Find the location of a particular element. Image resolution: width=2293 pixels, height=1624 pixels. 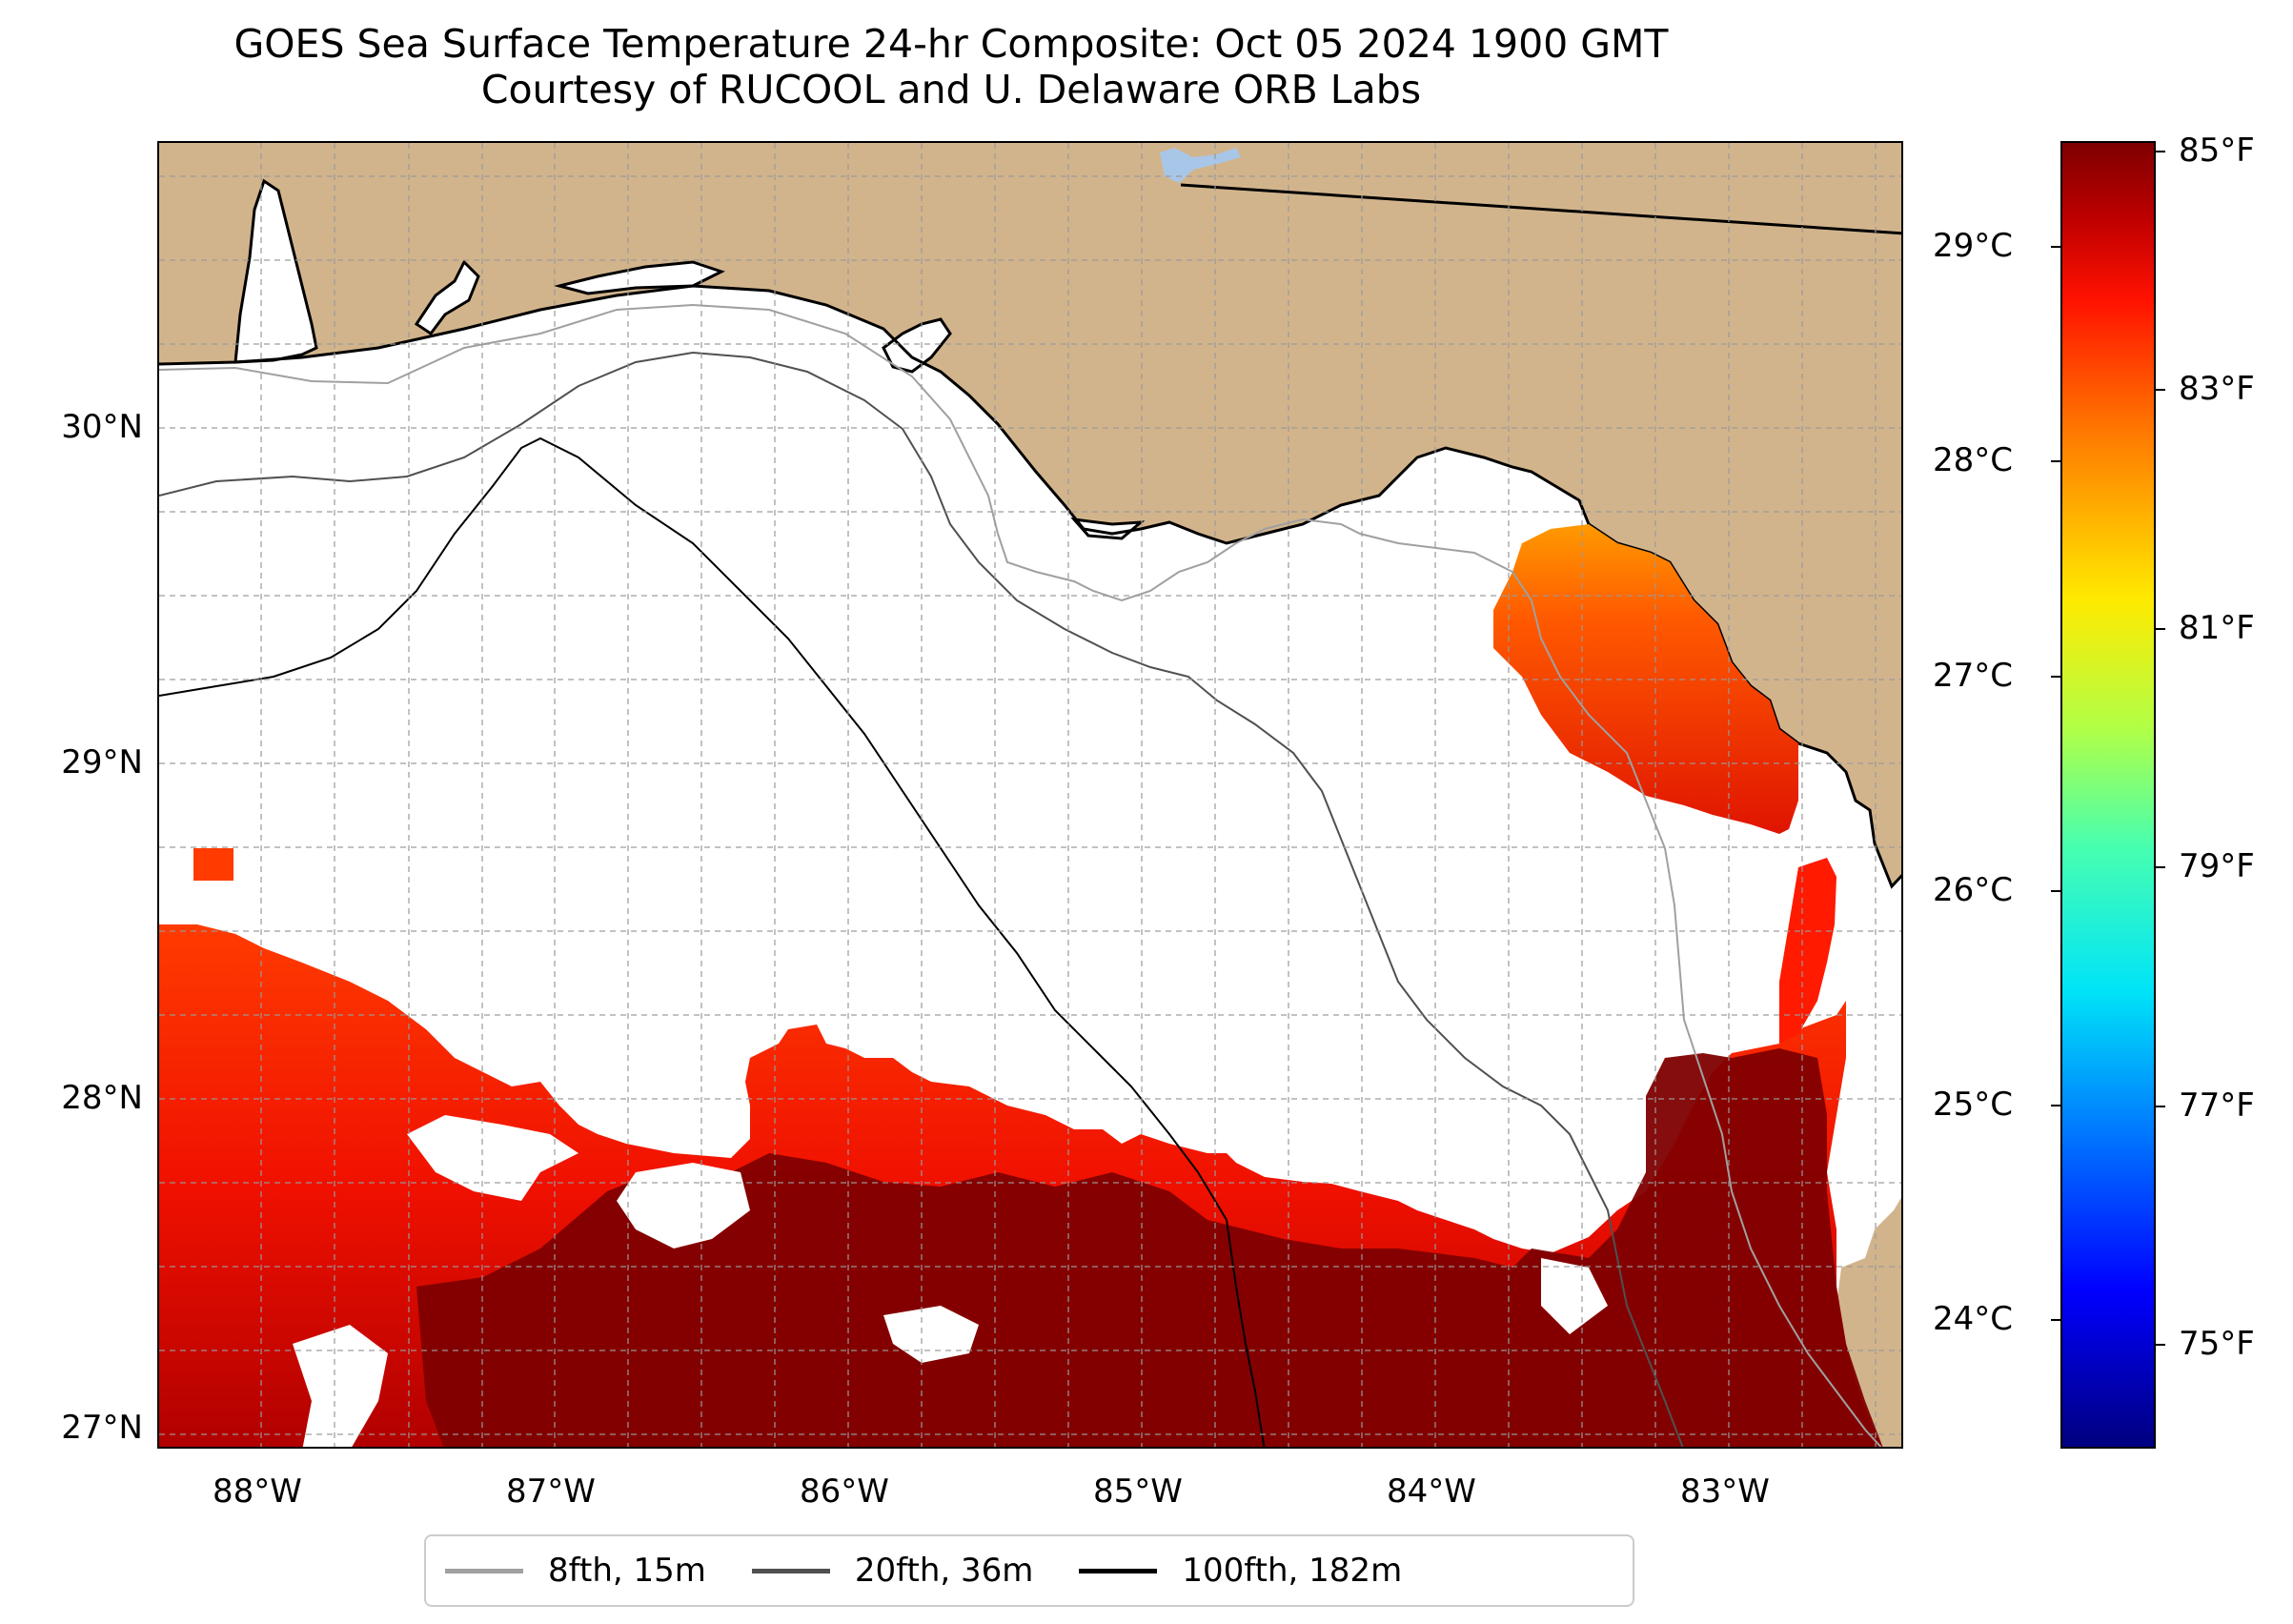

sst-patch is located at coordinates (213, 864).